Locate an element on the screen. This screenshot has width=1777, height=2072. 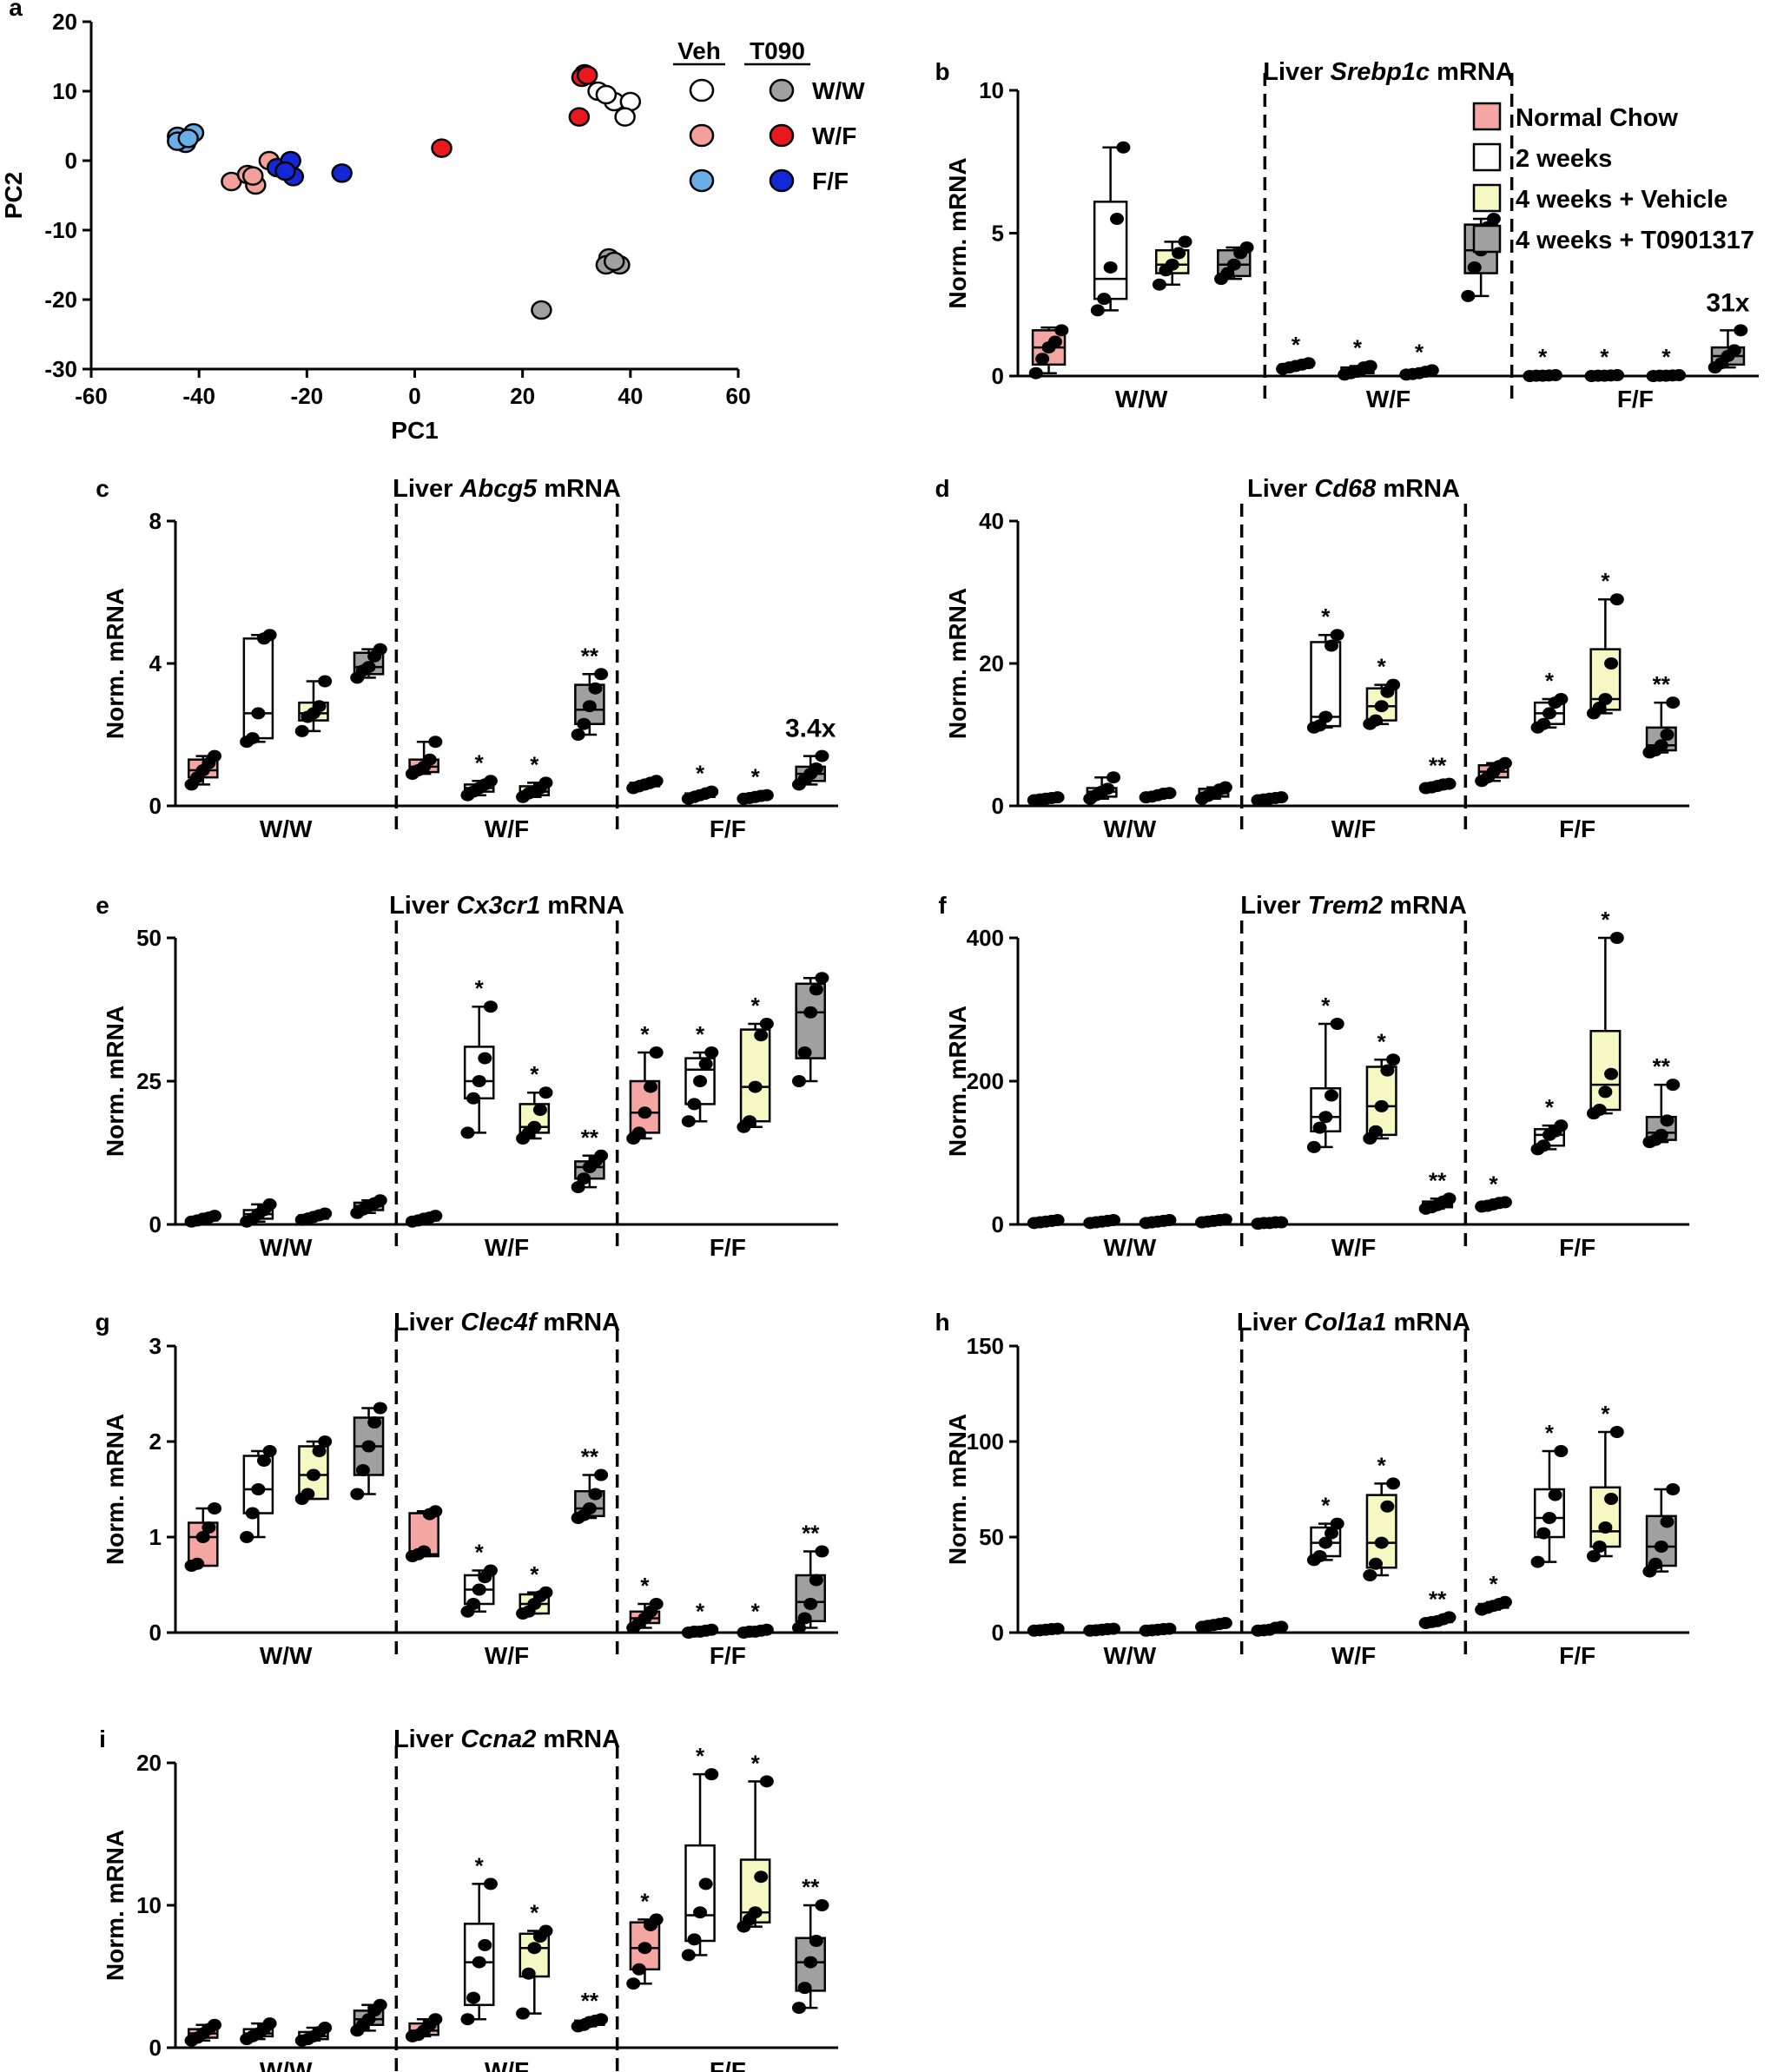
x-tick-label: -20 is located at coordinates (307, 396).